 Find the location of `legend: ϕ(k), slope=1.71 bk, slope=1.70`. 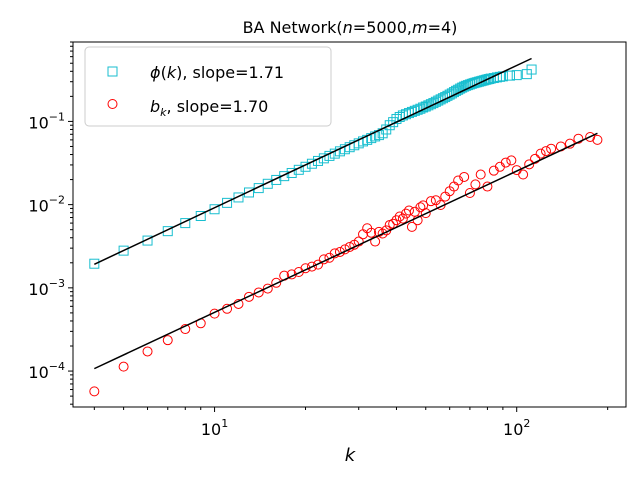

legend: ϕ(k), slope=1.71 bk, slope=1.70 is located at coordinates (208, 86).